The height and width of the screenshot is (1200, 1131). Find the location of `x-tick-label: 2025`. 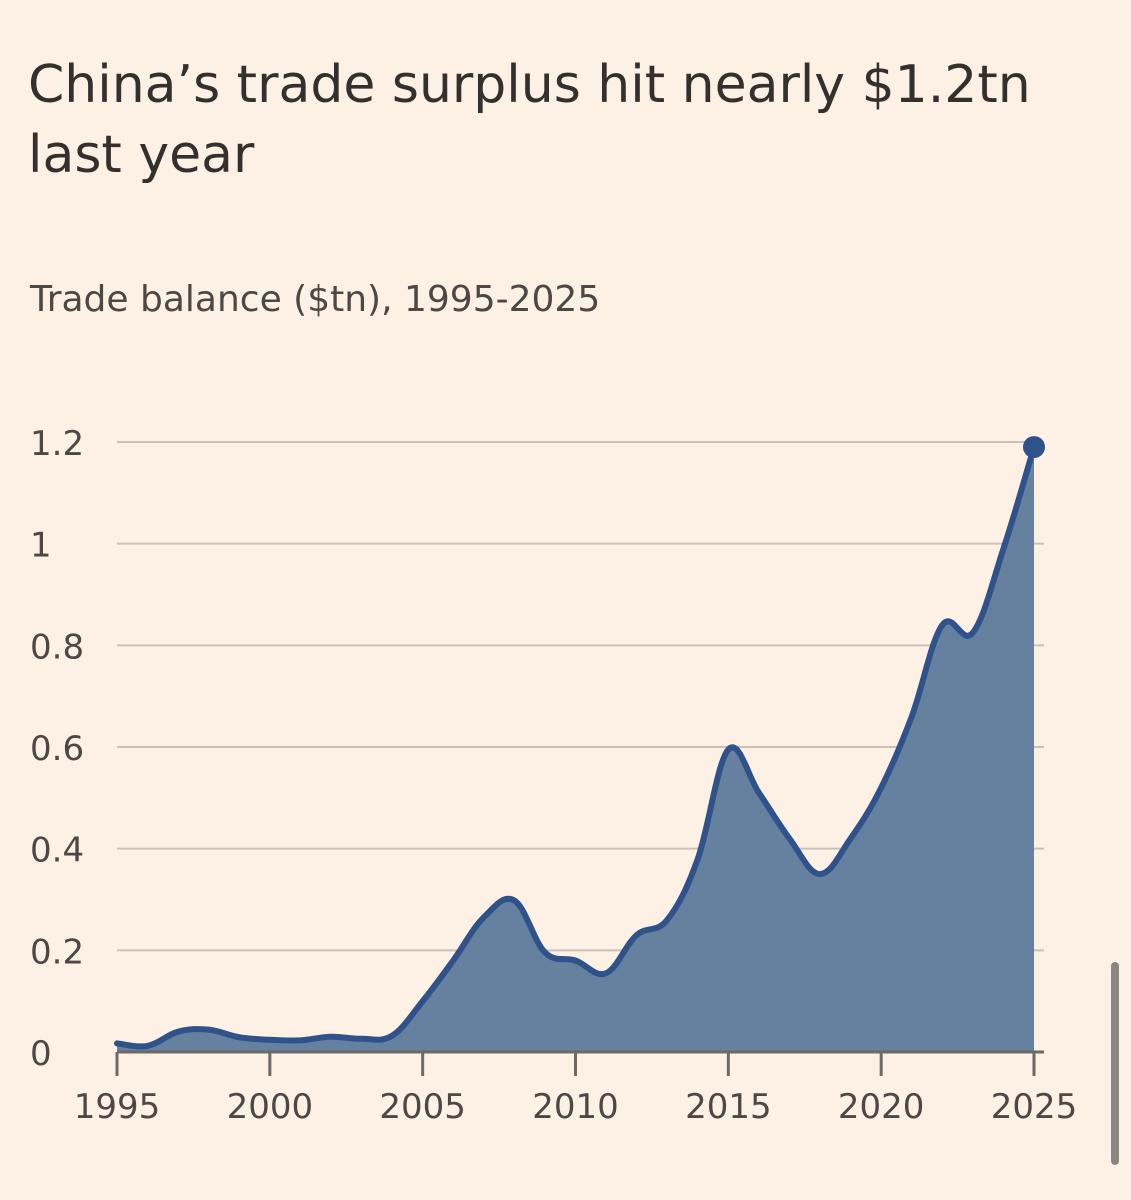

x-tick-label: 2025 is located at coordinates (1034, 1107).